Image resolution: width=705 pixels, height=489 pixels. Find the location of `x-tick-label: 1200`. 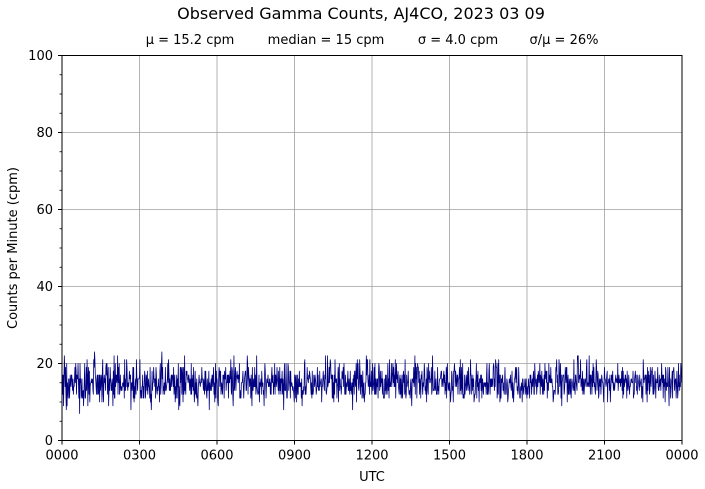

x-tick-label: 1200 is located at coordinates (371, 456).